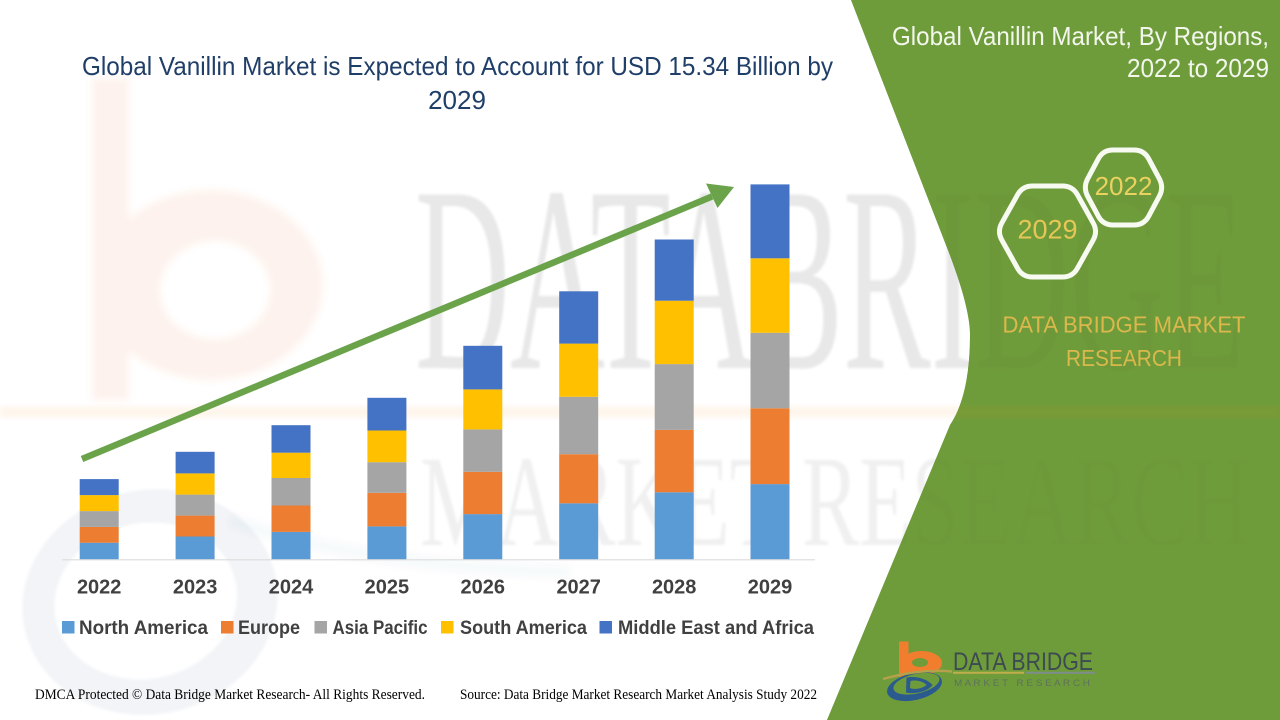 The image size is (1280, 720). I want to click on svg-text: Asia Pacific, so click(380, 628).